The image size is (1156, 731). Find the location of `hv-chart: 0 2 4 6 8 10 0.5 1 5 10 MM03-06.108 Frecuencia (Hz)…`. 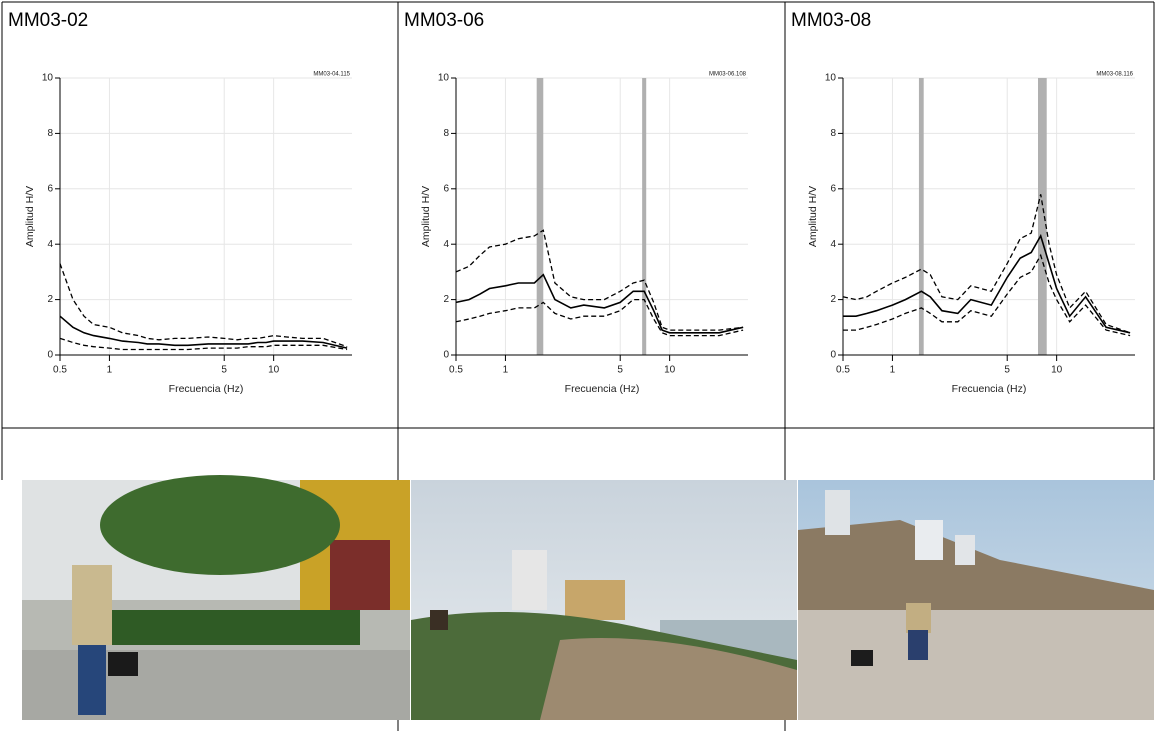

hv-chart: 0 2 4 6 8 10 0.5 1 5 10 MM03-06.108 Frecuencia (Hz)… is located at coordinates (584, 233).